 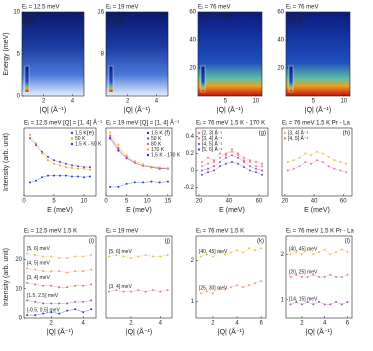 I want to click on panel-label: (c), so click(x=256, y=18).